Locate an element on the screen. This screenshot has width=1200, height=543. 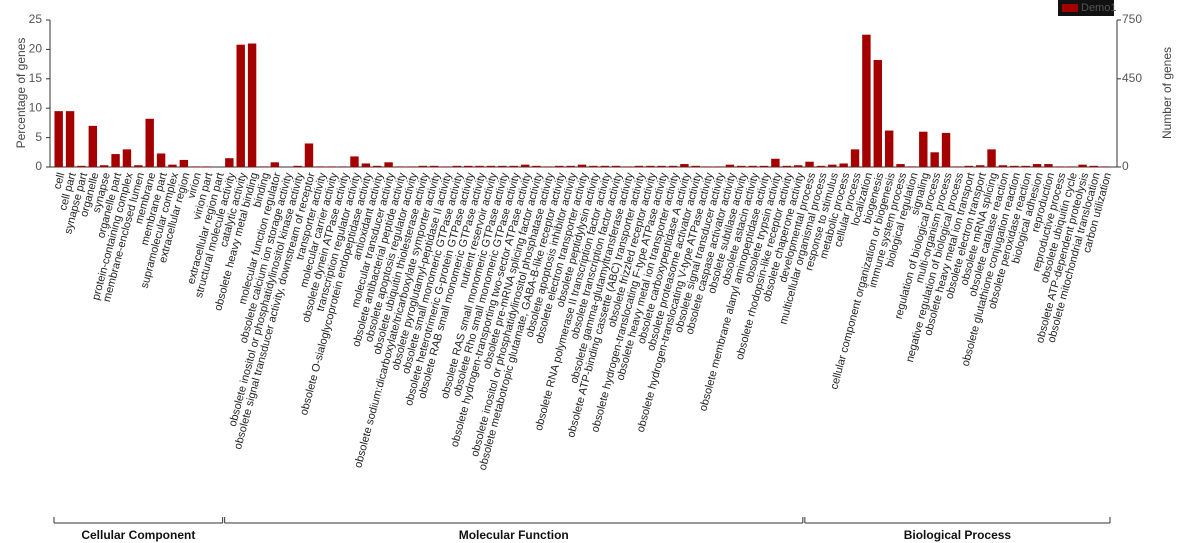
group-label: Cellular Component is located at coordinates (138, 535).